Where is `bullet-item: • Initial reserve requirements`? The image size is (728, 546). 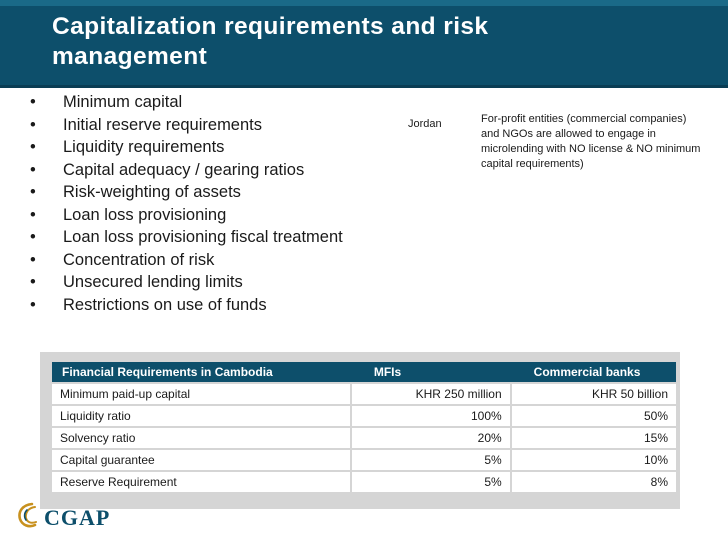
bullet-item: • Initial reserve requirements is located at coordinates (186, 125).